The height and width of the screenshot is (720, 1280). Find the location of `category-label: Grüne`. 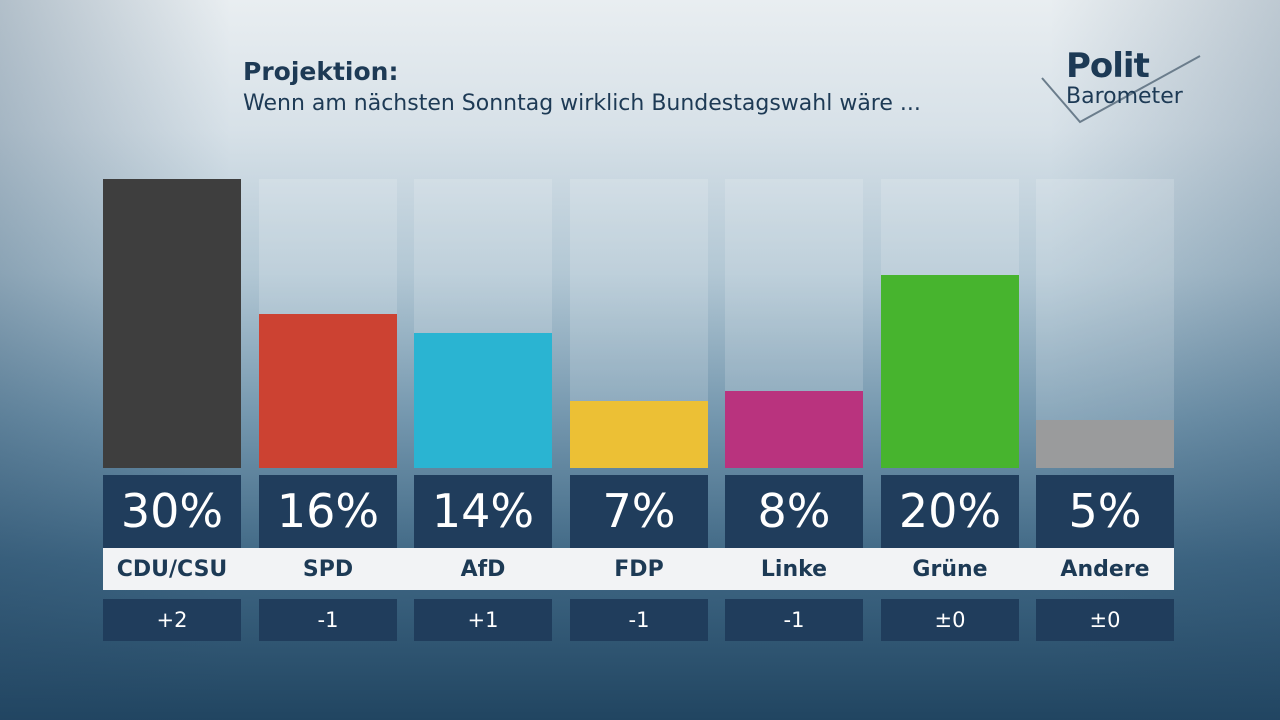

category-label: Grüne is located at coordinates (950, 569).